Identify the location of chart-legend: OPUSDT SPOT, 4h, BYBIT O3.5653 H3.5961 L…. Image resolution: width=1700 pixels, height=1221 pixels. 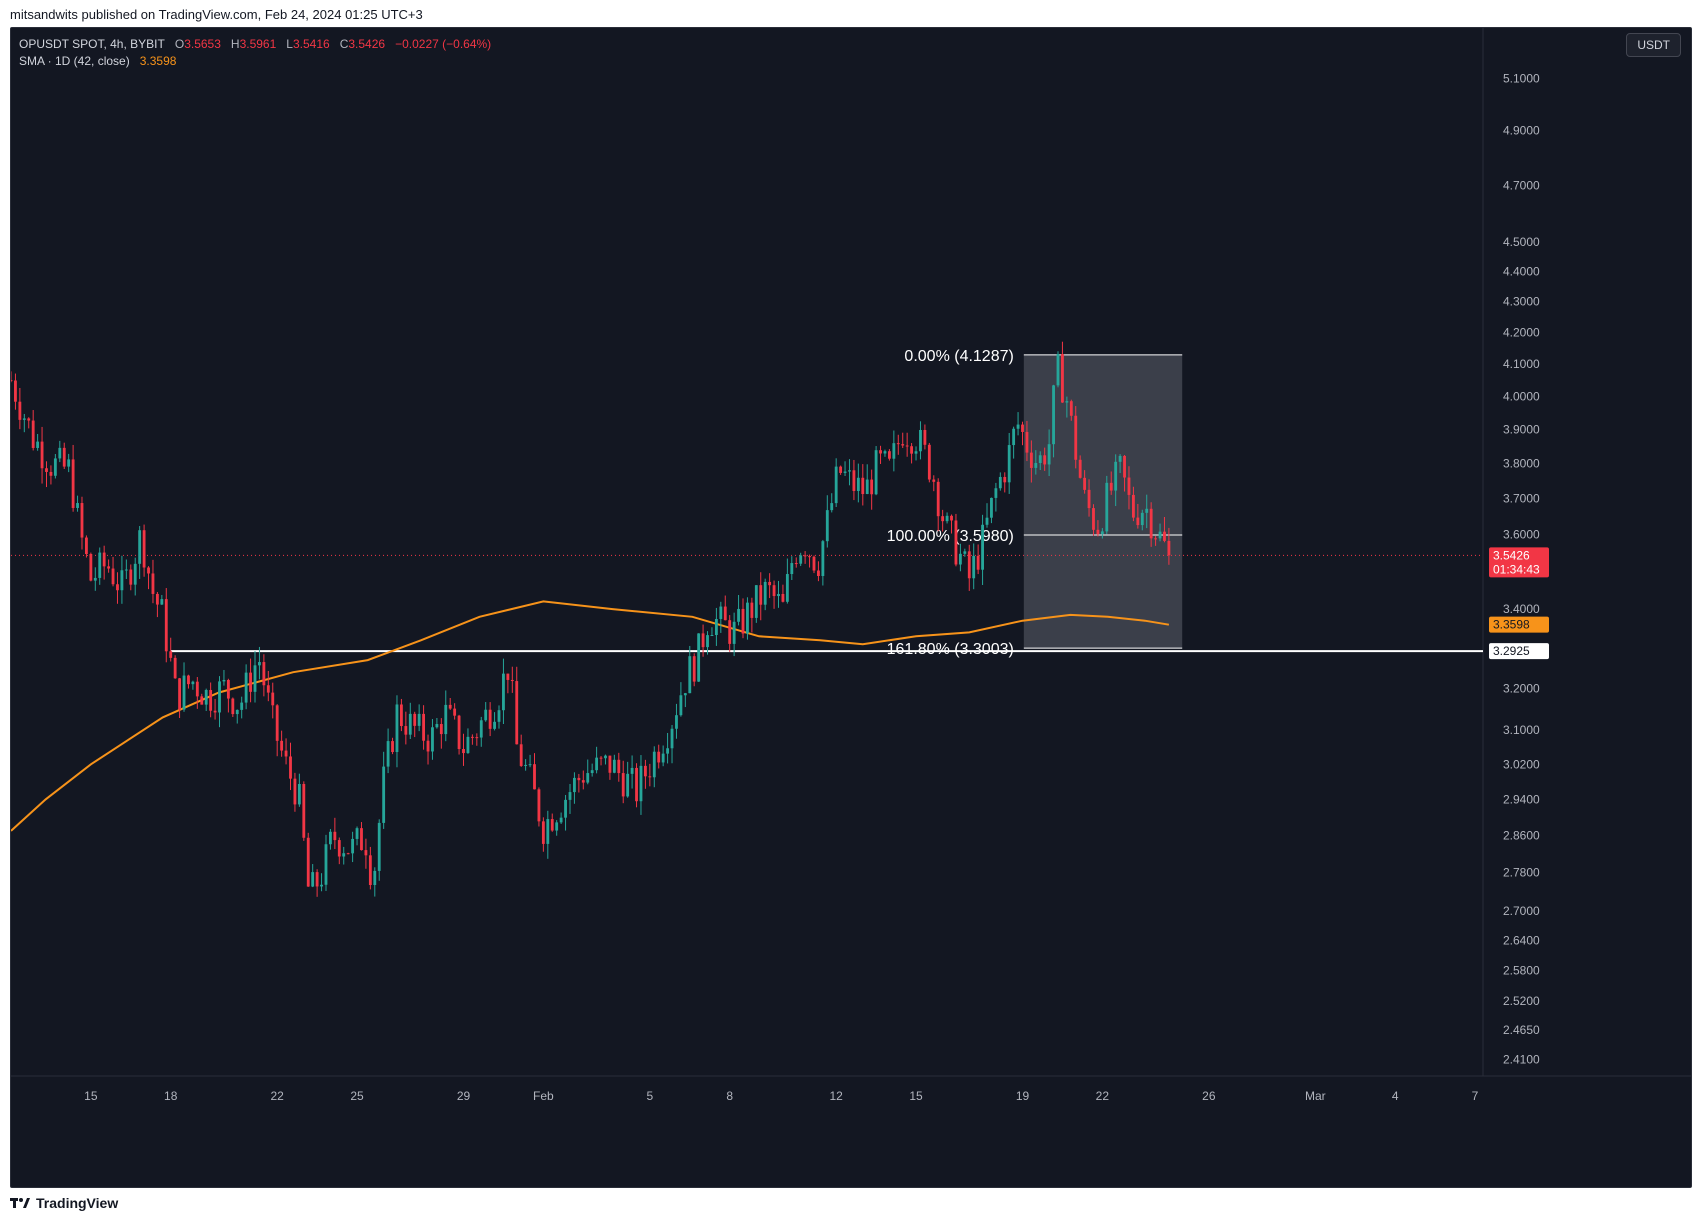
(255, 53).